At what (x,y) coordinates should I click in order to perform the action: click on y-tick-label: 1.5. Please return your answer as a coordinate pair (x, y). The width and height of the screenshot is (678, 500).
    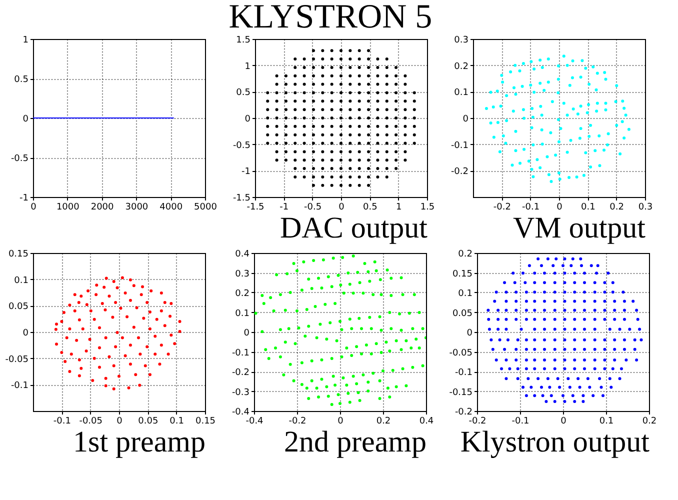
    Looking at the image, I should click on (243, 41).